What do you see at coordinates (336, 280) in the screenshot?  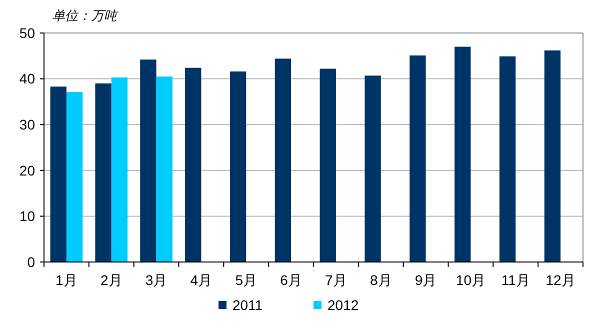 I see `x-tick-label: 7月` at bounding box center [336, 280].